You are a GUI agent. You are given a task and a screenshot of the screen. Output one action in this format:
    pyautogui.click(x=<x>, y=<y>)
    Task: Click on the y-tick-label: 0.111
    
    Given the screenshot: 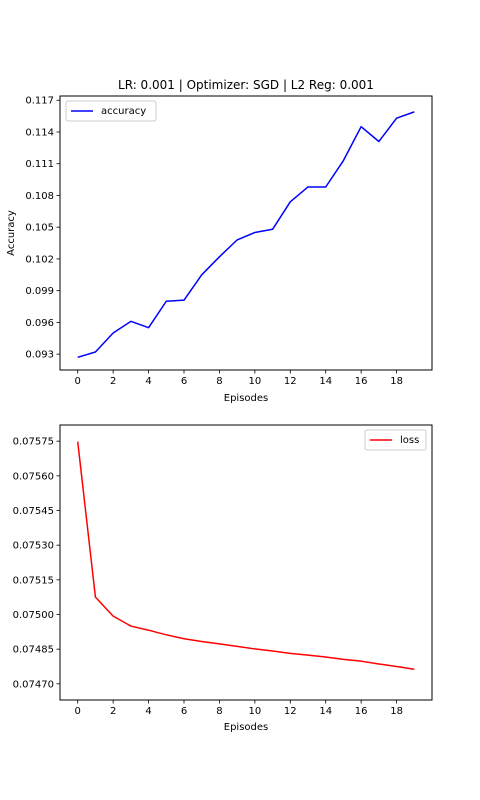 What is the action you would take?
    pyautogui.click(x=39, y=164)
    